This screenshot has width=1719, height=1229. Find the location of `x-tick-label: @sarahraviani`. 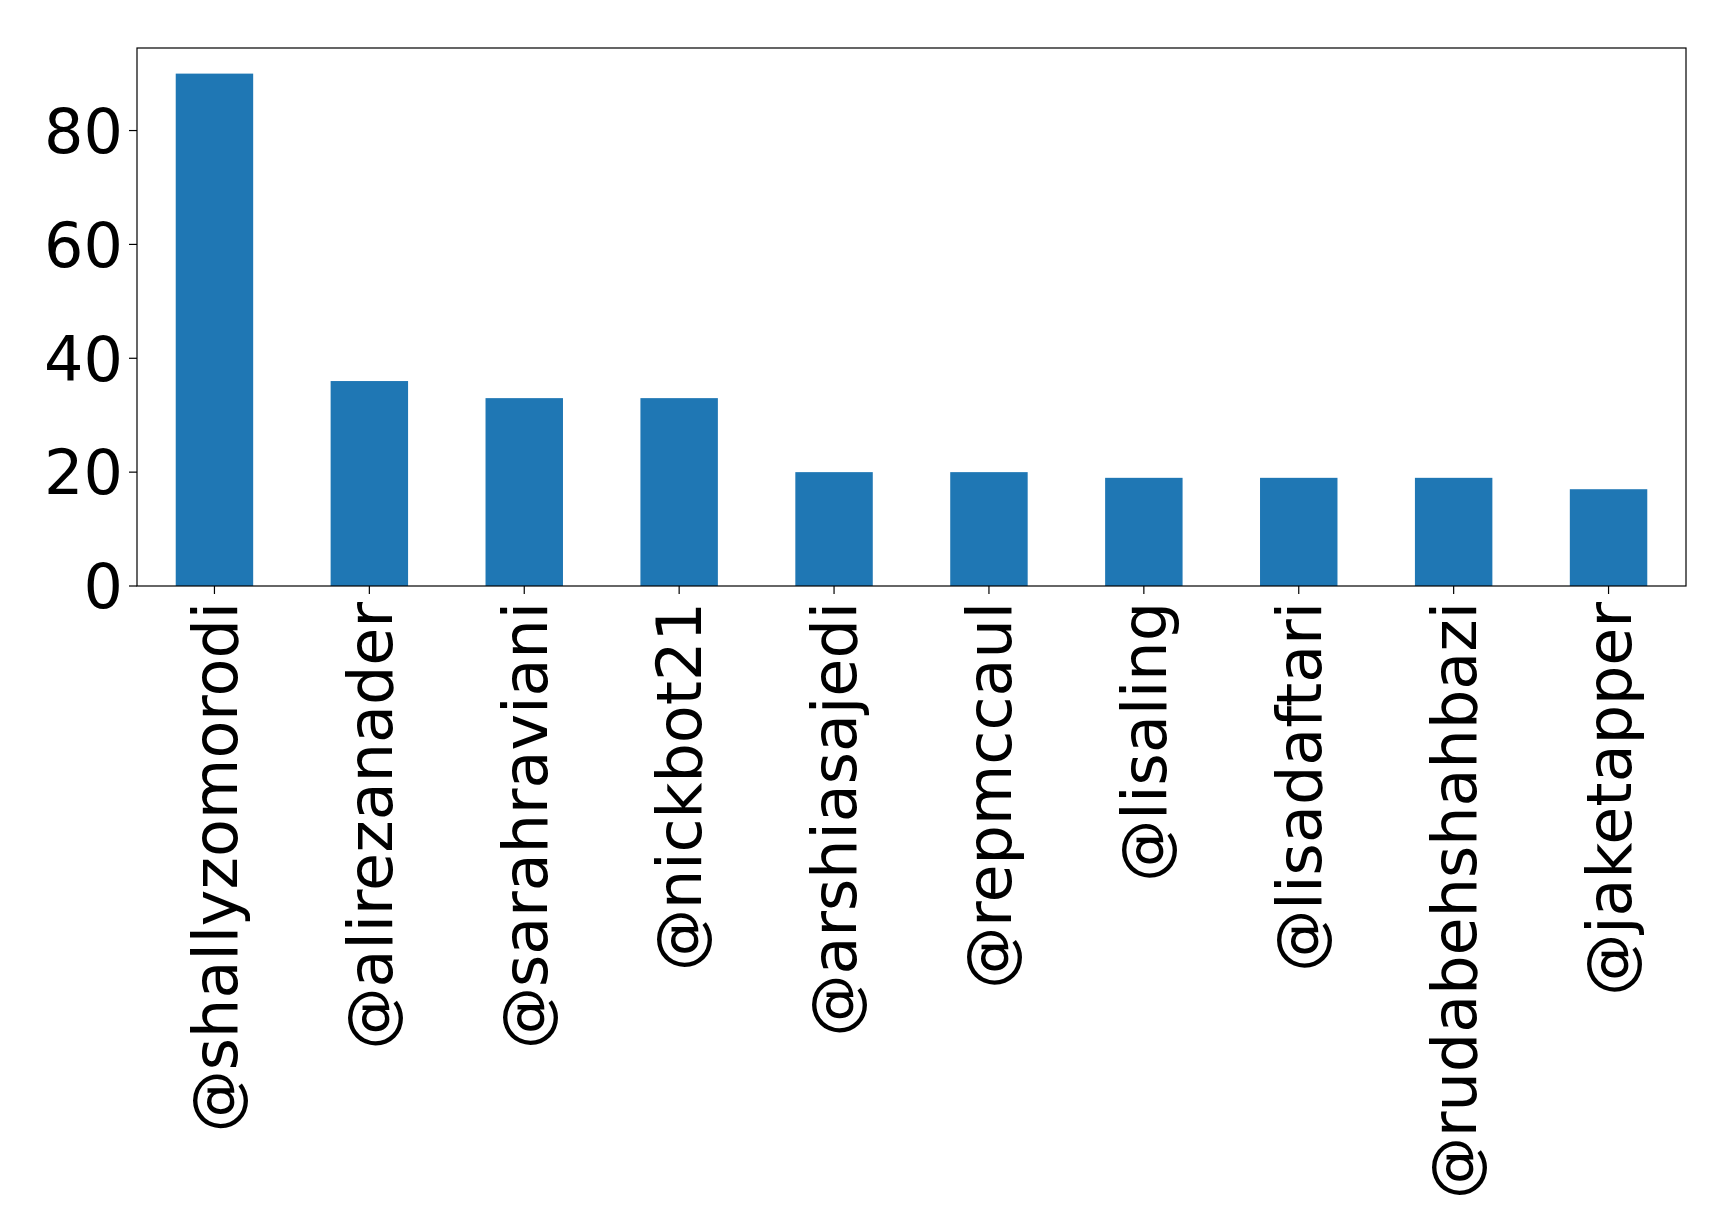

x-tick-label: @sarahraviani is located at coordinates (525, 825).